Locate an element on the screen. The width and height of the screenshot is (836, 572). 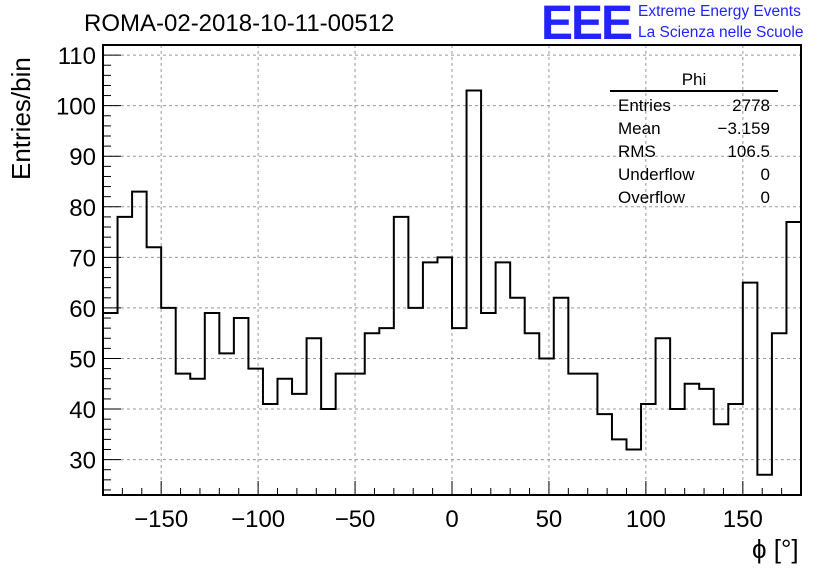
y-axis-label: Entries/bin is located at coordinates (21, 118).